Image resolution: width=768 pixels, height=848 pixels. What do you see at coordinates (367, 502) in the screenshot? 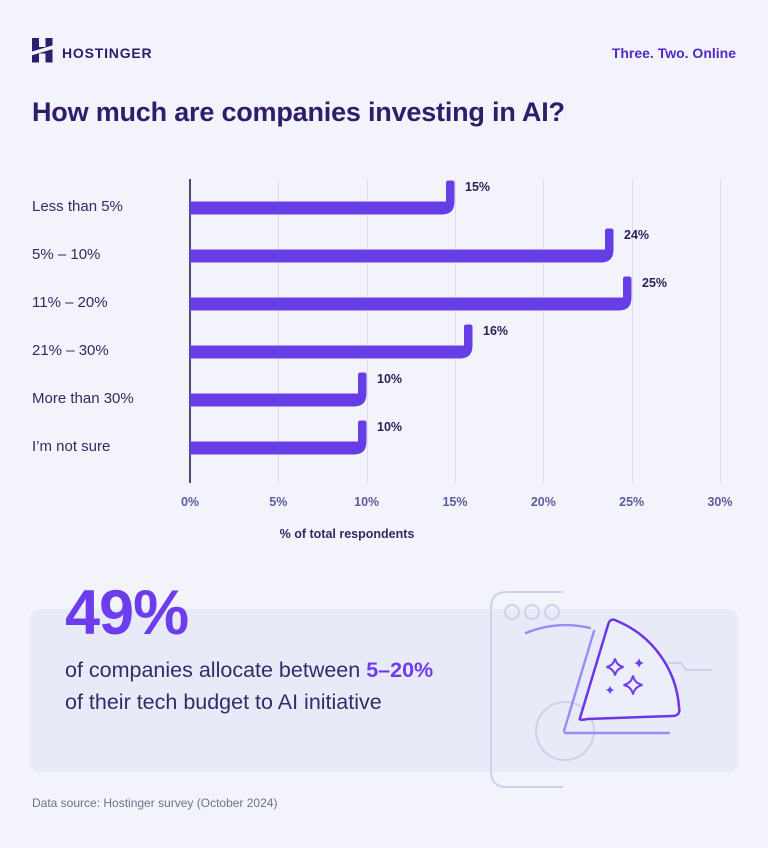
I see `x-tick-label: 10%` at bounding box center [367, 502].